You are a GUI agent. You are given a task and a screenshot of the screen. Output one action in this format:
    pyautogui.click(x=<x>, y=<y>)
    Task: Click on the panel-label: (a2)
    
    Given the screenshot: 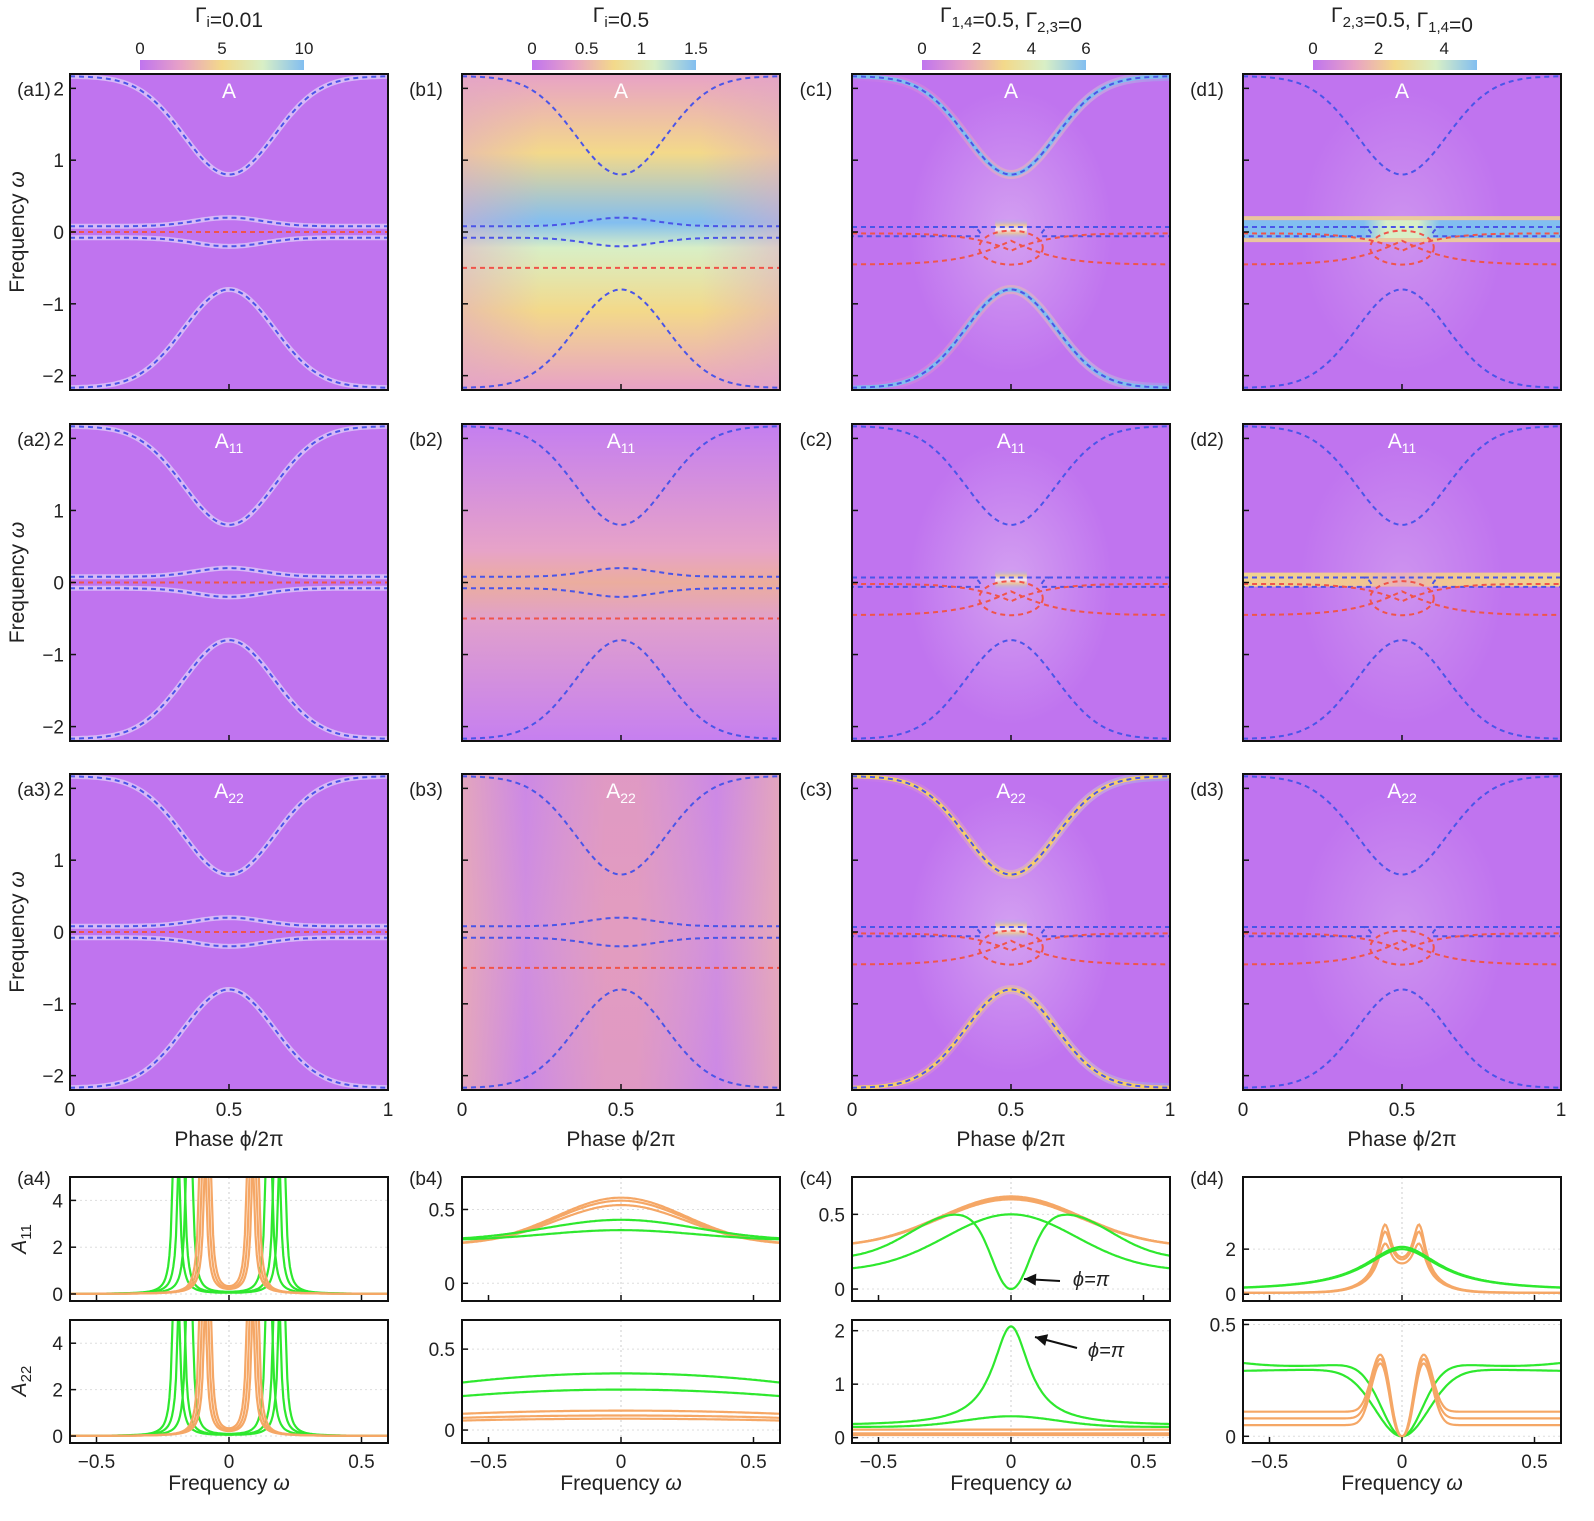 What is the action you would take?
    pyautogui.click(x=34, y=440)
    